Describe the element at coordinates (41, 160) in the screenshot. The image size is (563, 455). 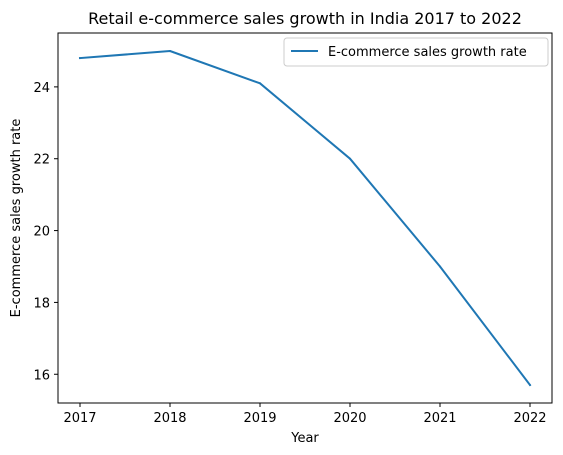
I see `y-tick-label: 22` at that location.